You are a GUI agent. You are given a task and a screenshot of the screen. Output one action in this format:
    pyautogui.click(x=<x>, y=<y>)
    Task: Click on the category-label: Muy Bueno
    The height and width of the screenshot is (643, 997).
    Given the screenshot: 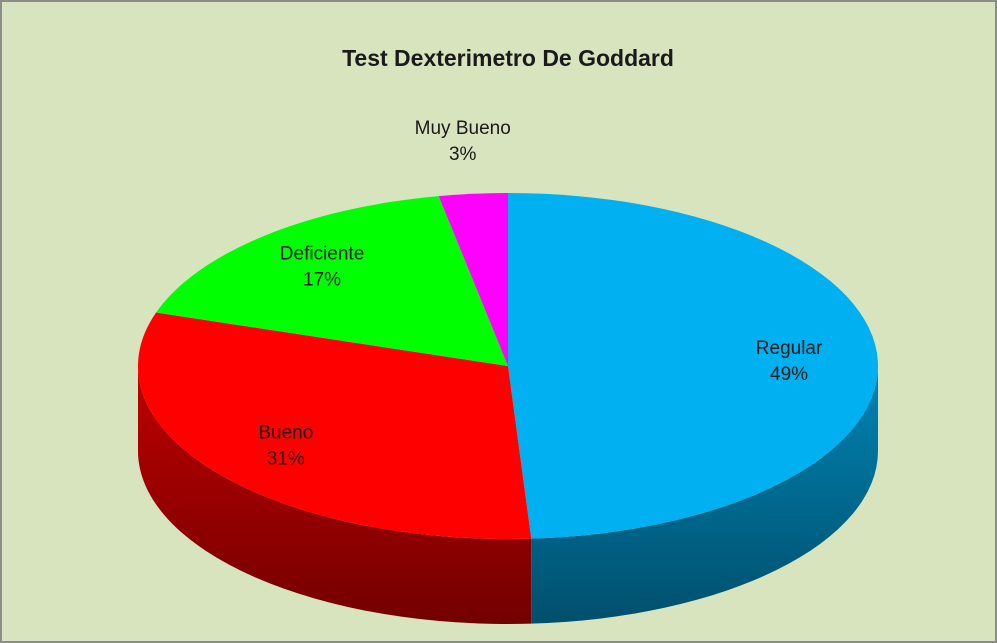 What is the action you would take?
    pyautogui.click(x=463, y=128)
    